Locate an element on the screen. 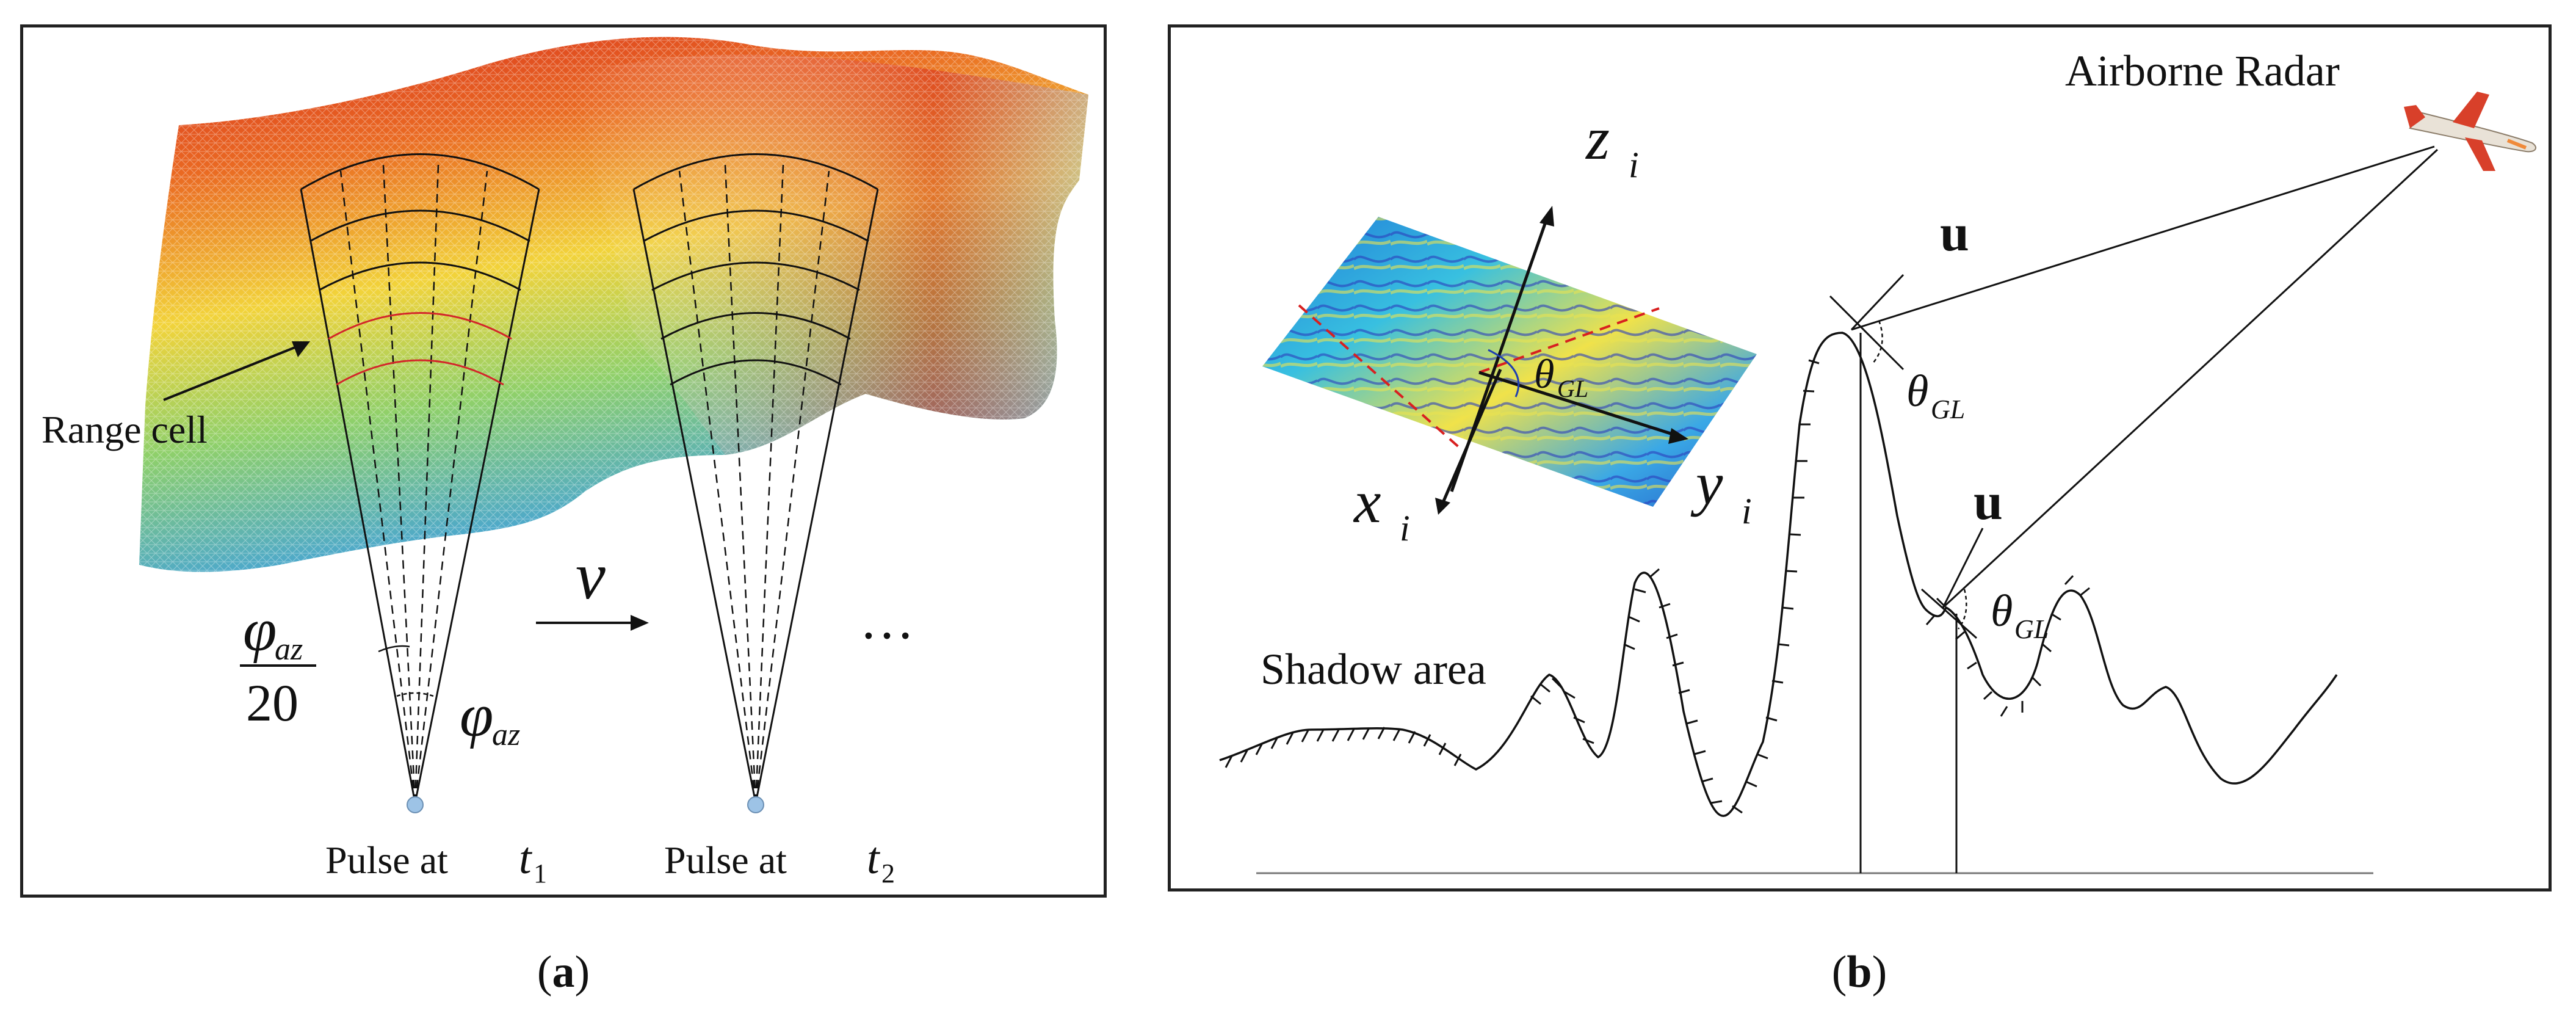 Image resolution: width=2576 pixels, height=1013 pixels. pulse-2-var: t is located at coordinates (874, 858).